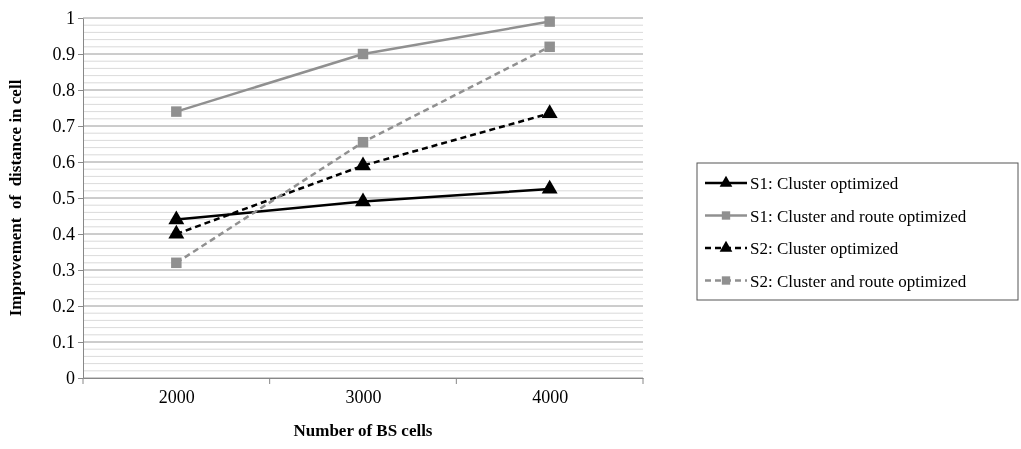 Image resolution: width=1021 pixels, height=449 pixels. Describe the element at coordinates (15, 198) in the screenshot. I see `y-axis-title: Improvement of distance in cell` at that location.